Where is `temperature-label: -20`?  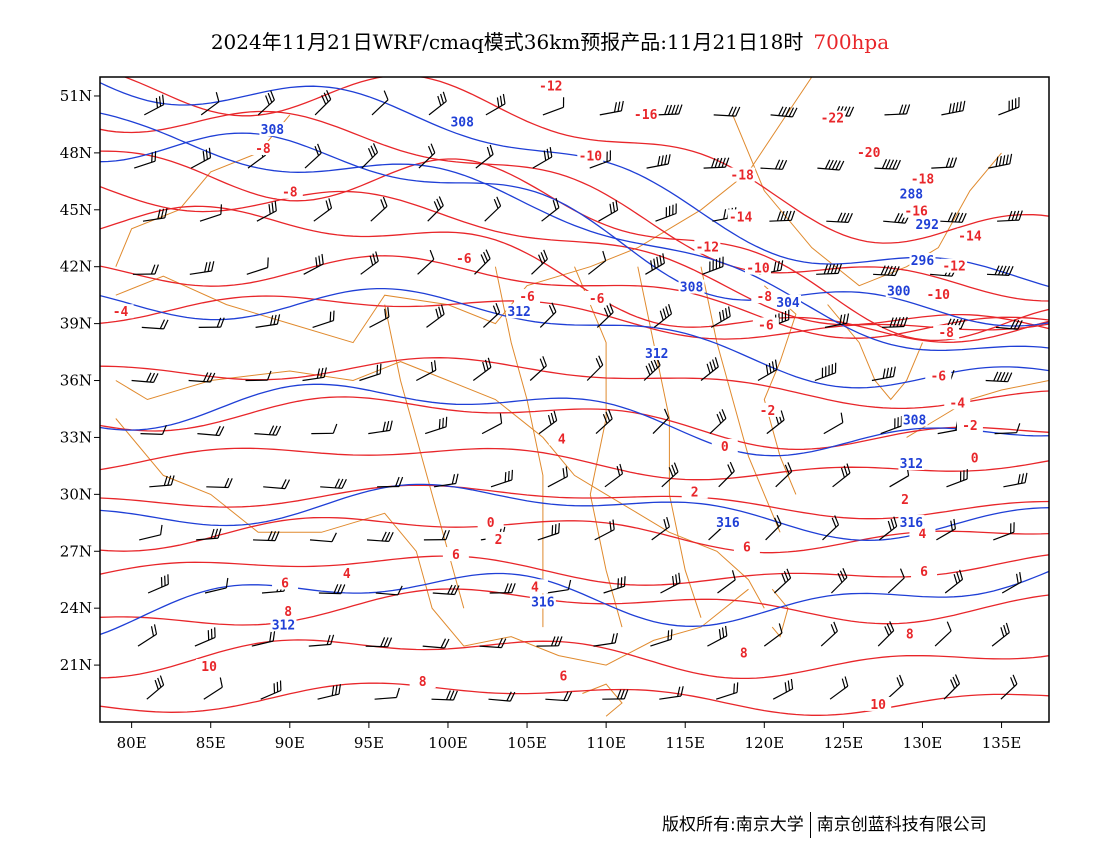
temperature-label: -20 is located at coordinates (869, 153).